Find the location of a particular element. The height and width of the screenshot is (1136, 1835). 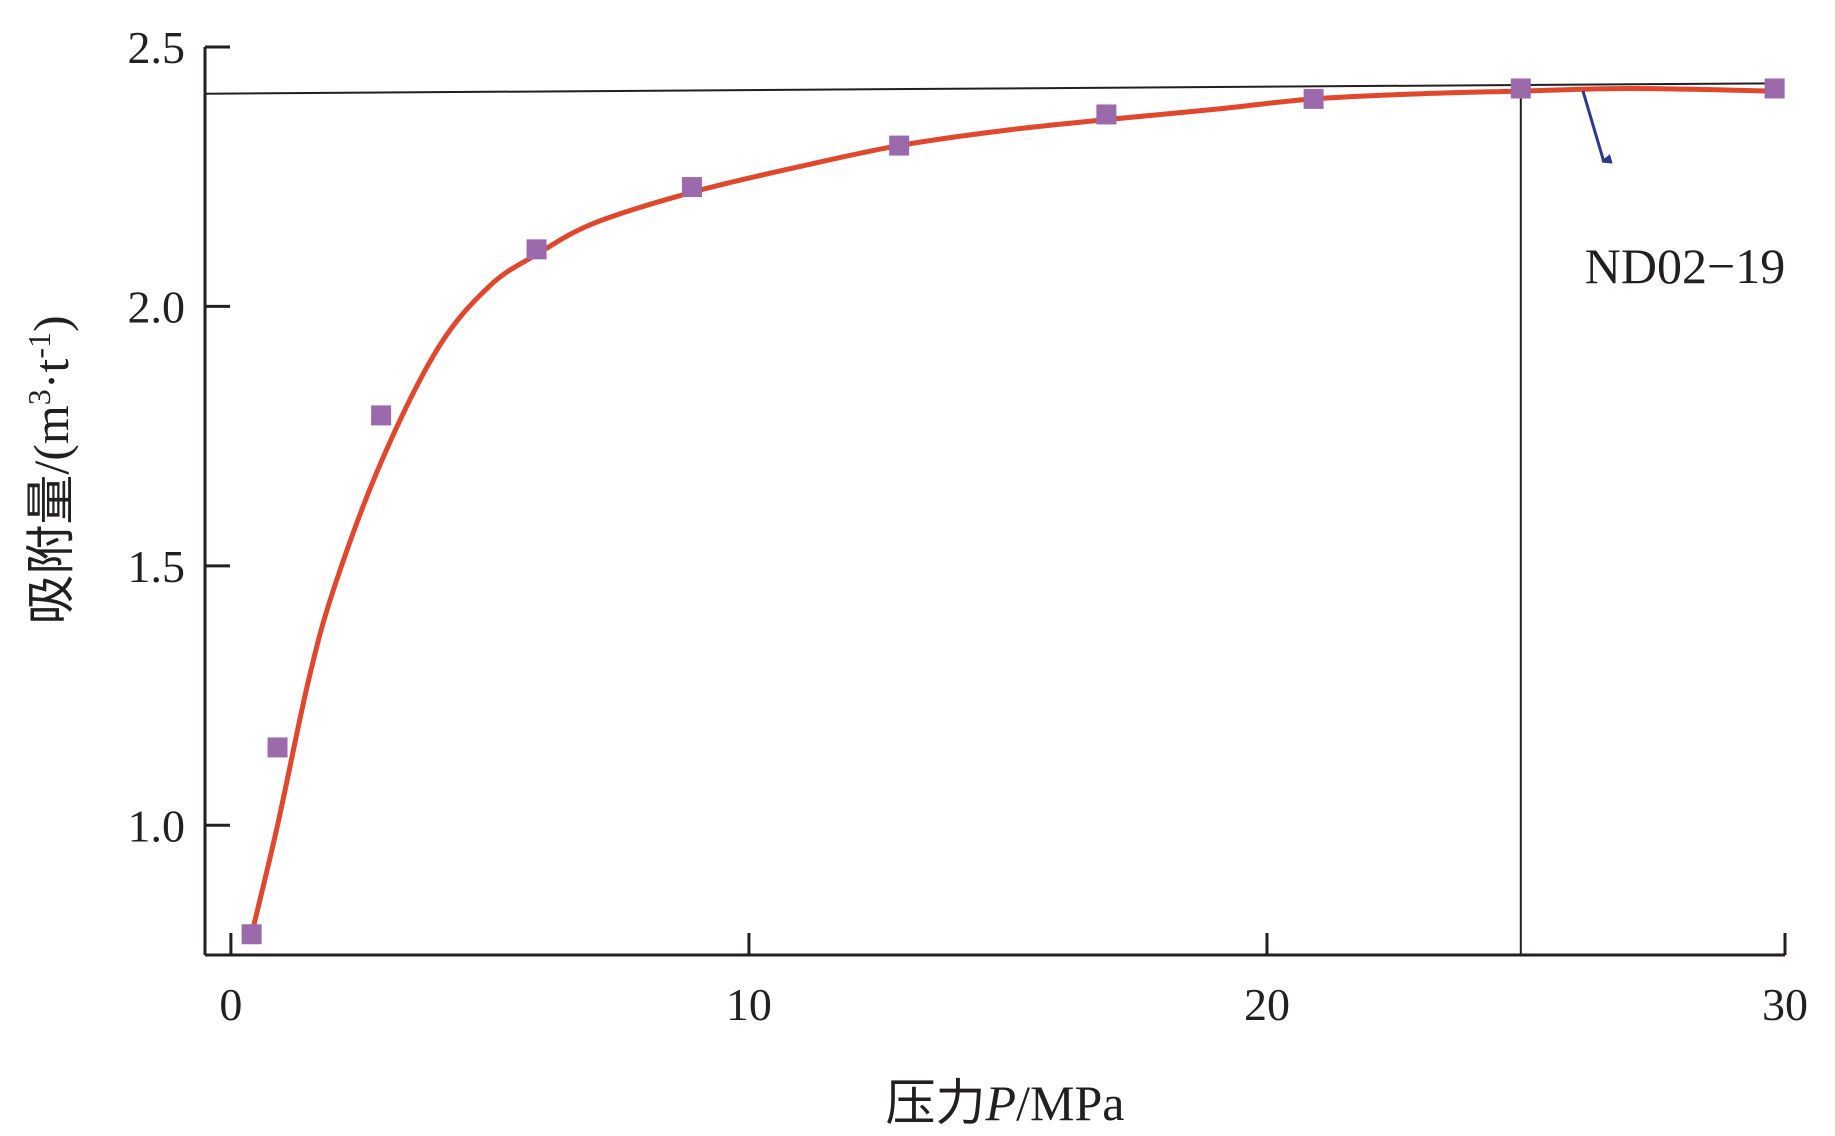

y-axis-title-sup1: 3 is located at coordinates (39, 397).